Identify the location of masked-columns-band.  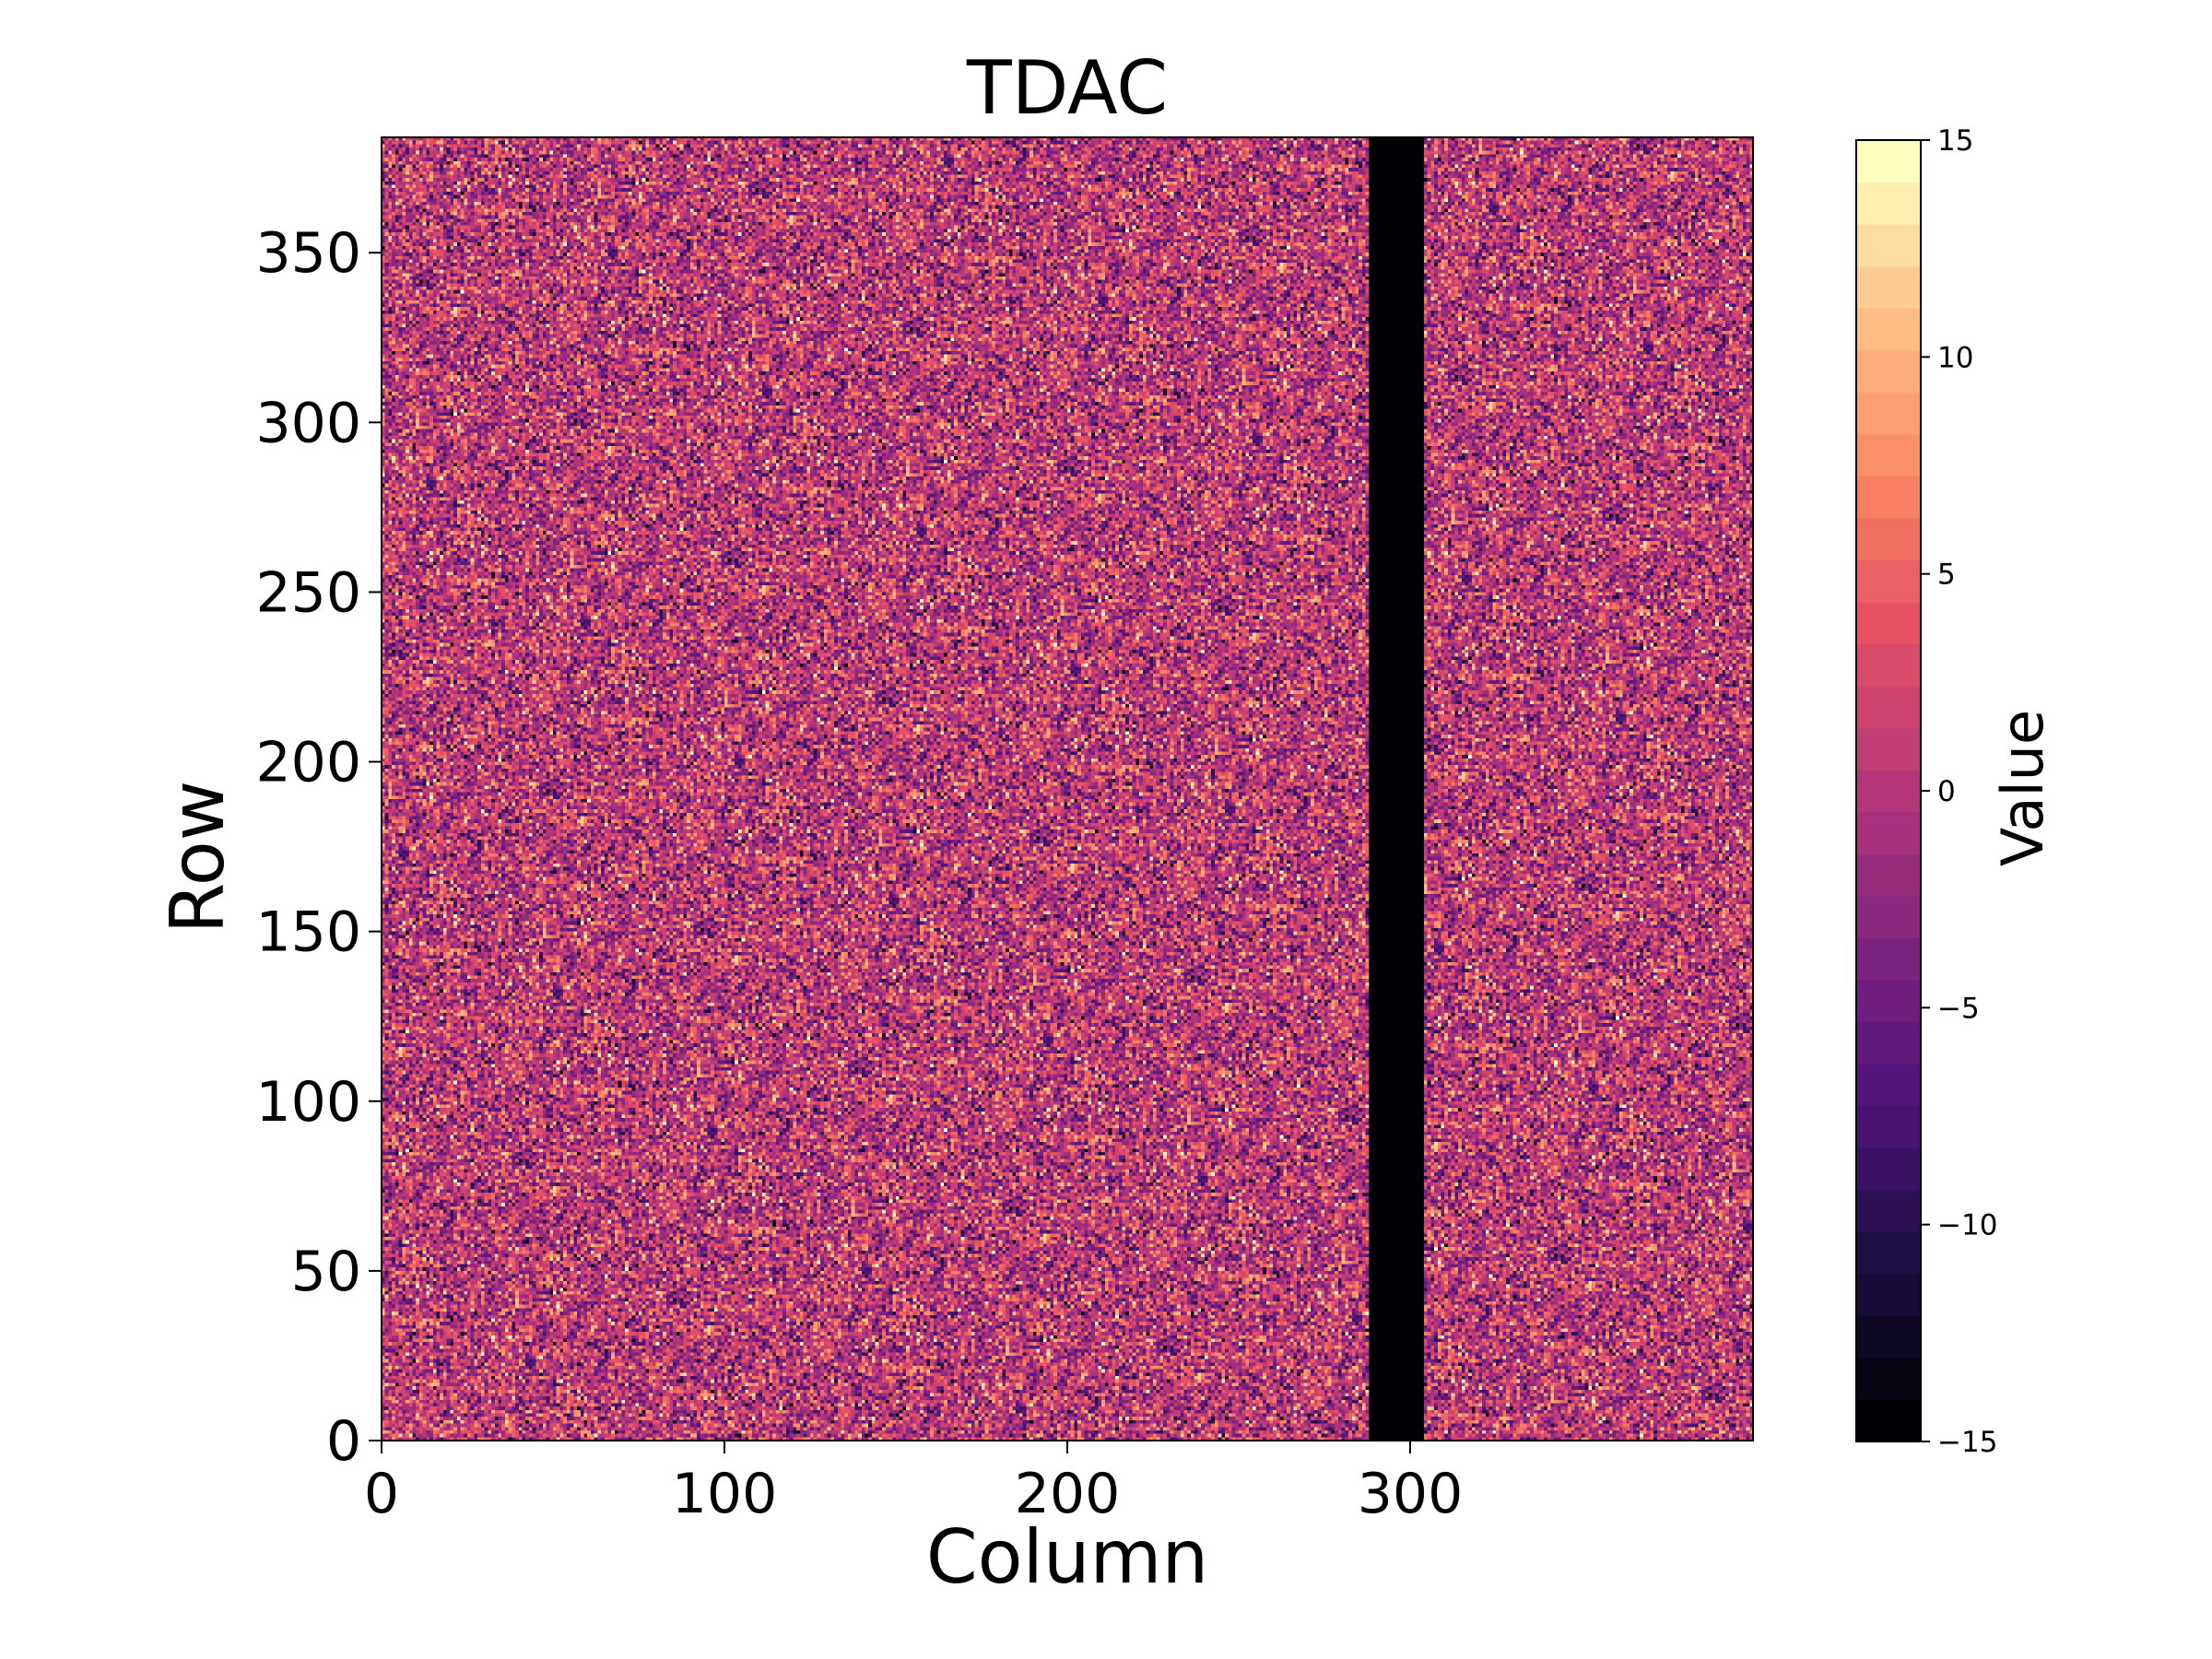
(1396, 789).